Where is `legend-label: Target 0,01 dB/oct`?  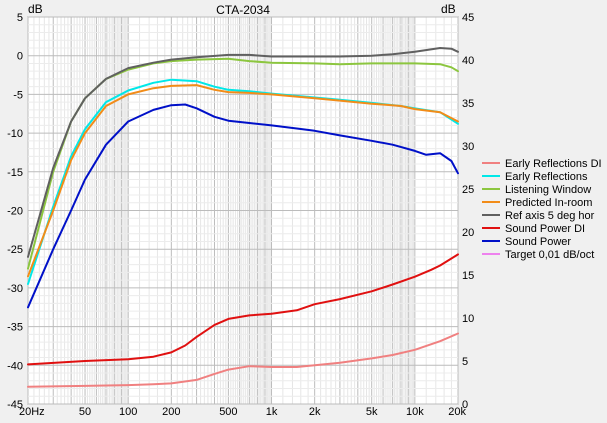
legend-label: Target 0,01 dB/oct is located at coordinates (549, 255).